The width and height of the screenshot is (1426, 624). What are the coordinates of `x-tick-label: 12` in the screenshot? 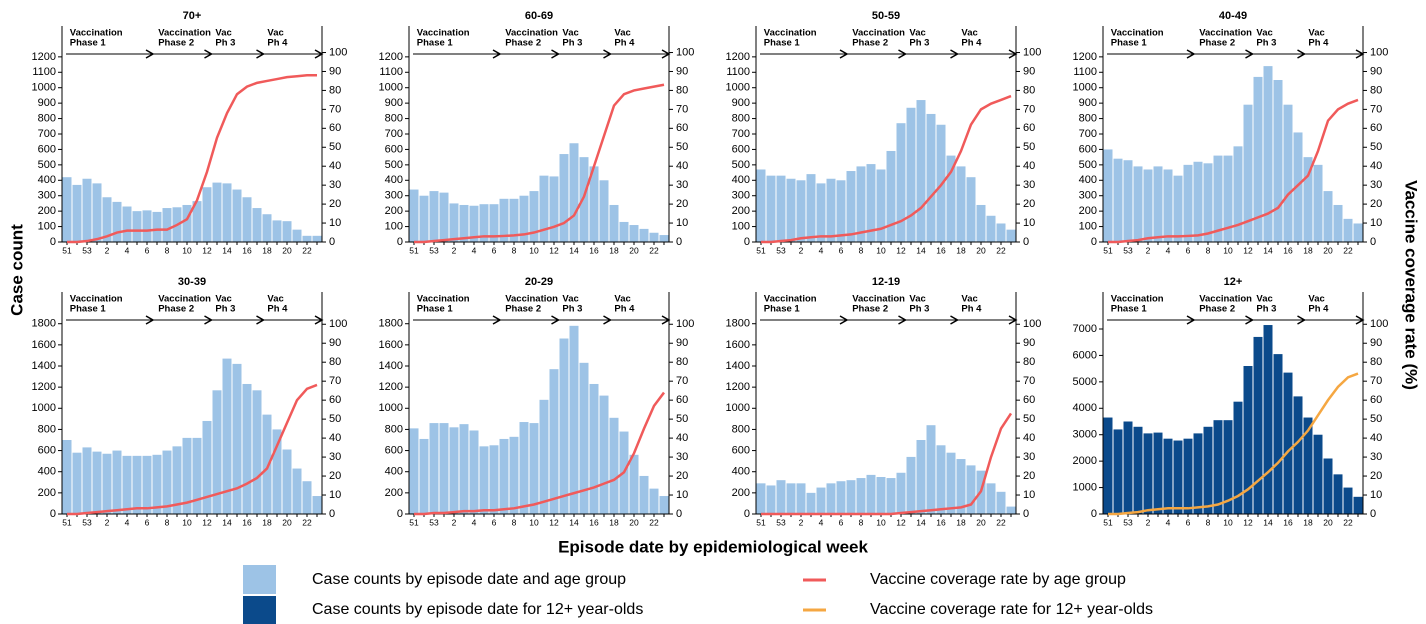 It's located at (207, 522).